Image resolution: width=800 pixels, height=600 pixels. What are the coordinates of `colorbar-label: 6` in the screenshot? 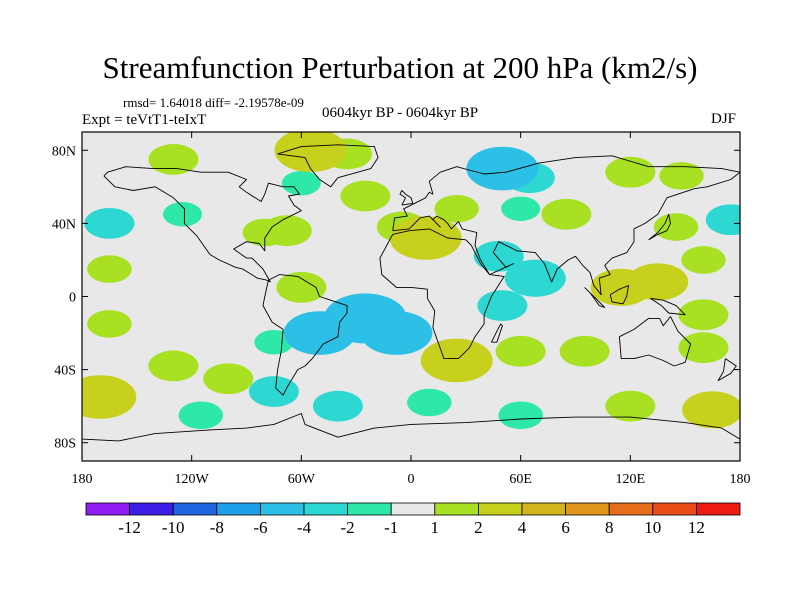 It's located at (565, 527).